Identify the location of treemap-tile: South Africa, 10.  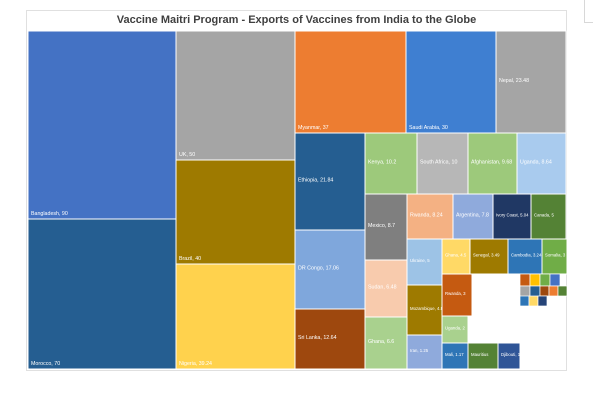
(442, 163).